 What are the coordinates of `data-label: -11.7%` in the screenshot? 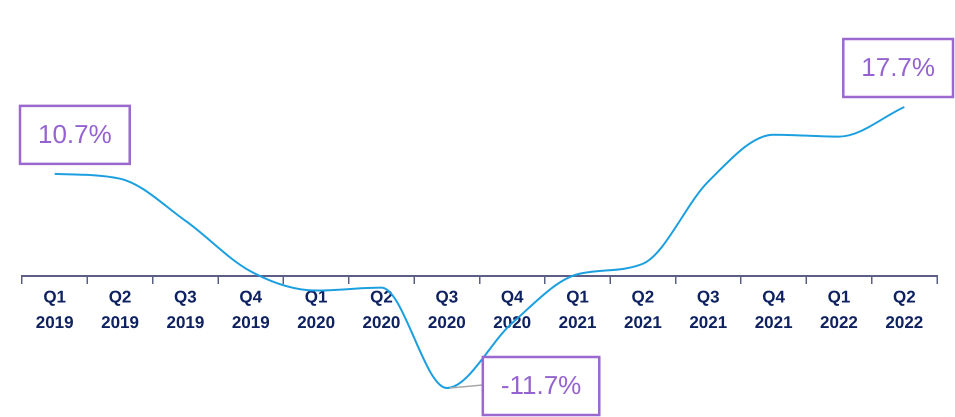 It's located at (541, 385).